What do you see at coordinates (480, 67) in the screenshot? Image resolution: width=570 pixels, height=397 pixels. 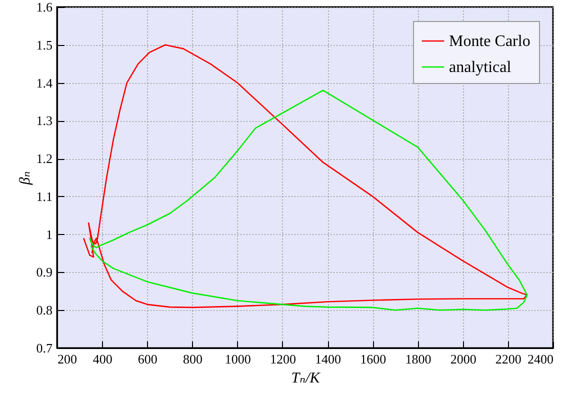 I see `legend-label: analytical` at bounding box center [480, 67].